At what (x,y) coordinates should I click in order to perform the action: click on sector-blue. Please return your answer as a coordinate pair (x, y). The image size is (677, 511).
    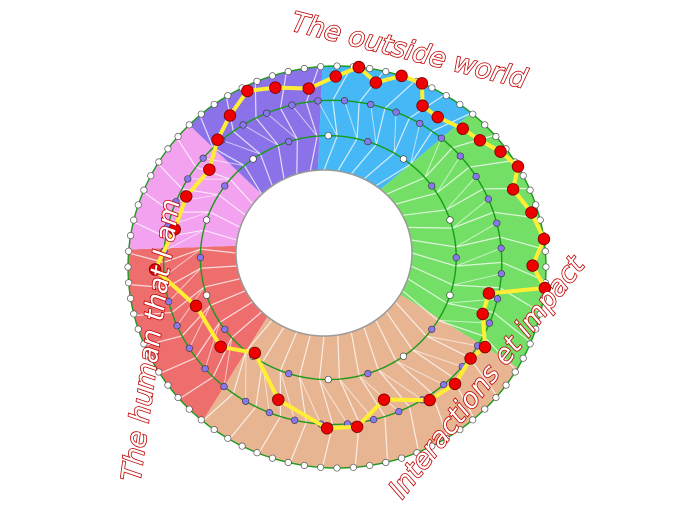
    Looking at the image, I should click on (394, 128).